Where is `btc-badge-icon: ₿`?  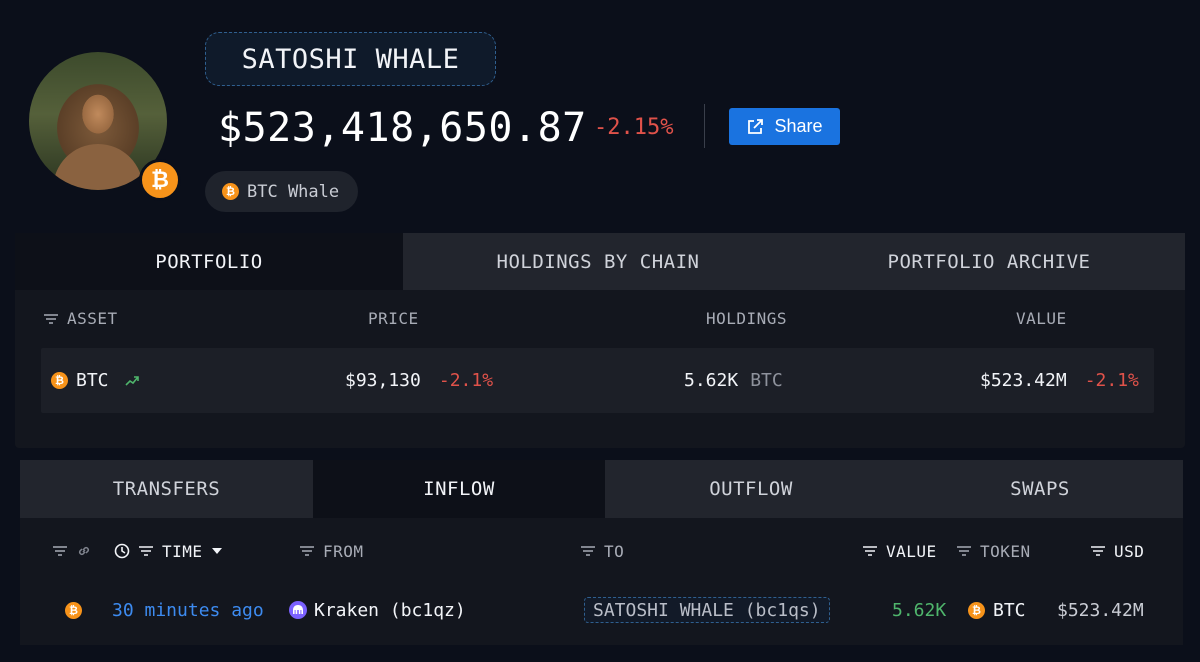
btc-badge-icon: ₿ is located at coordinates (160, 180).